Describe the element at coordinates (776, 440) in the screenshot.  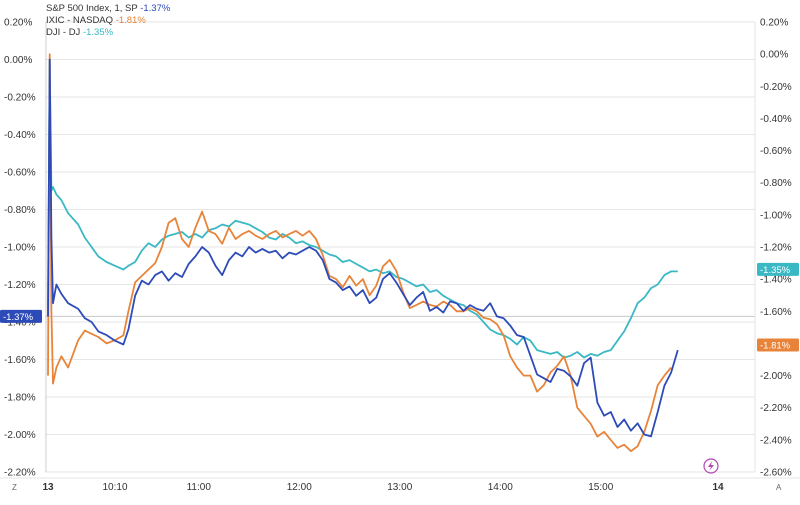
I see `y-right-tick-label: -2.40%` at that location.